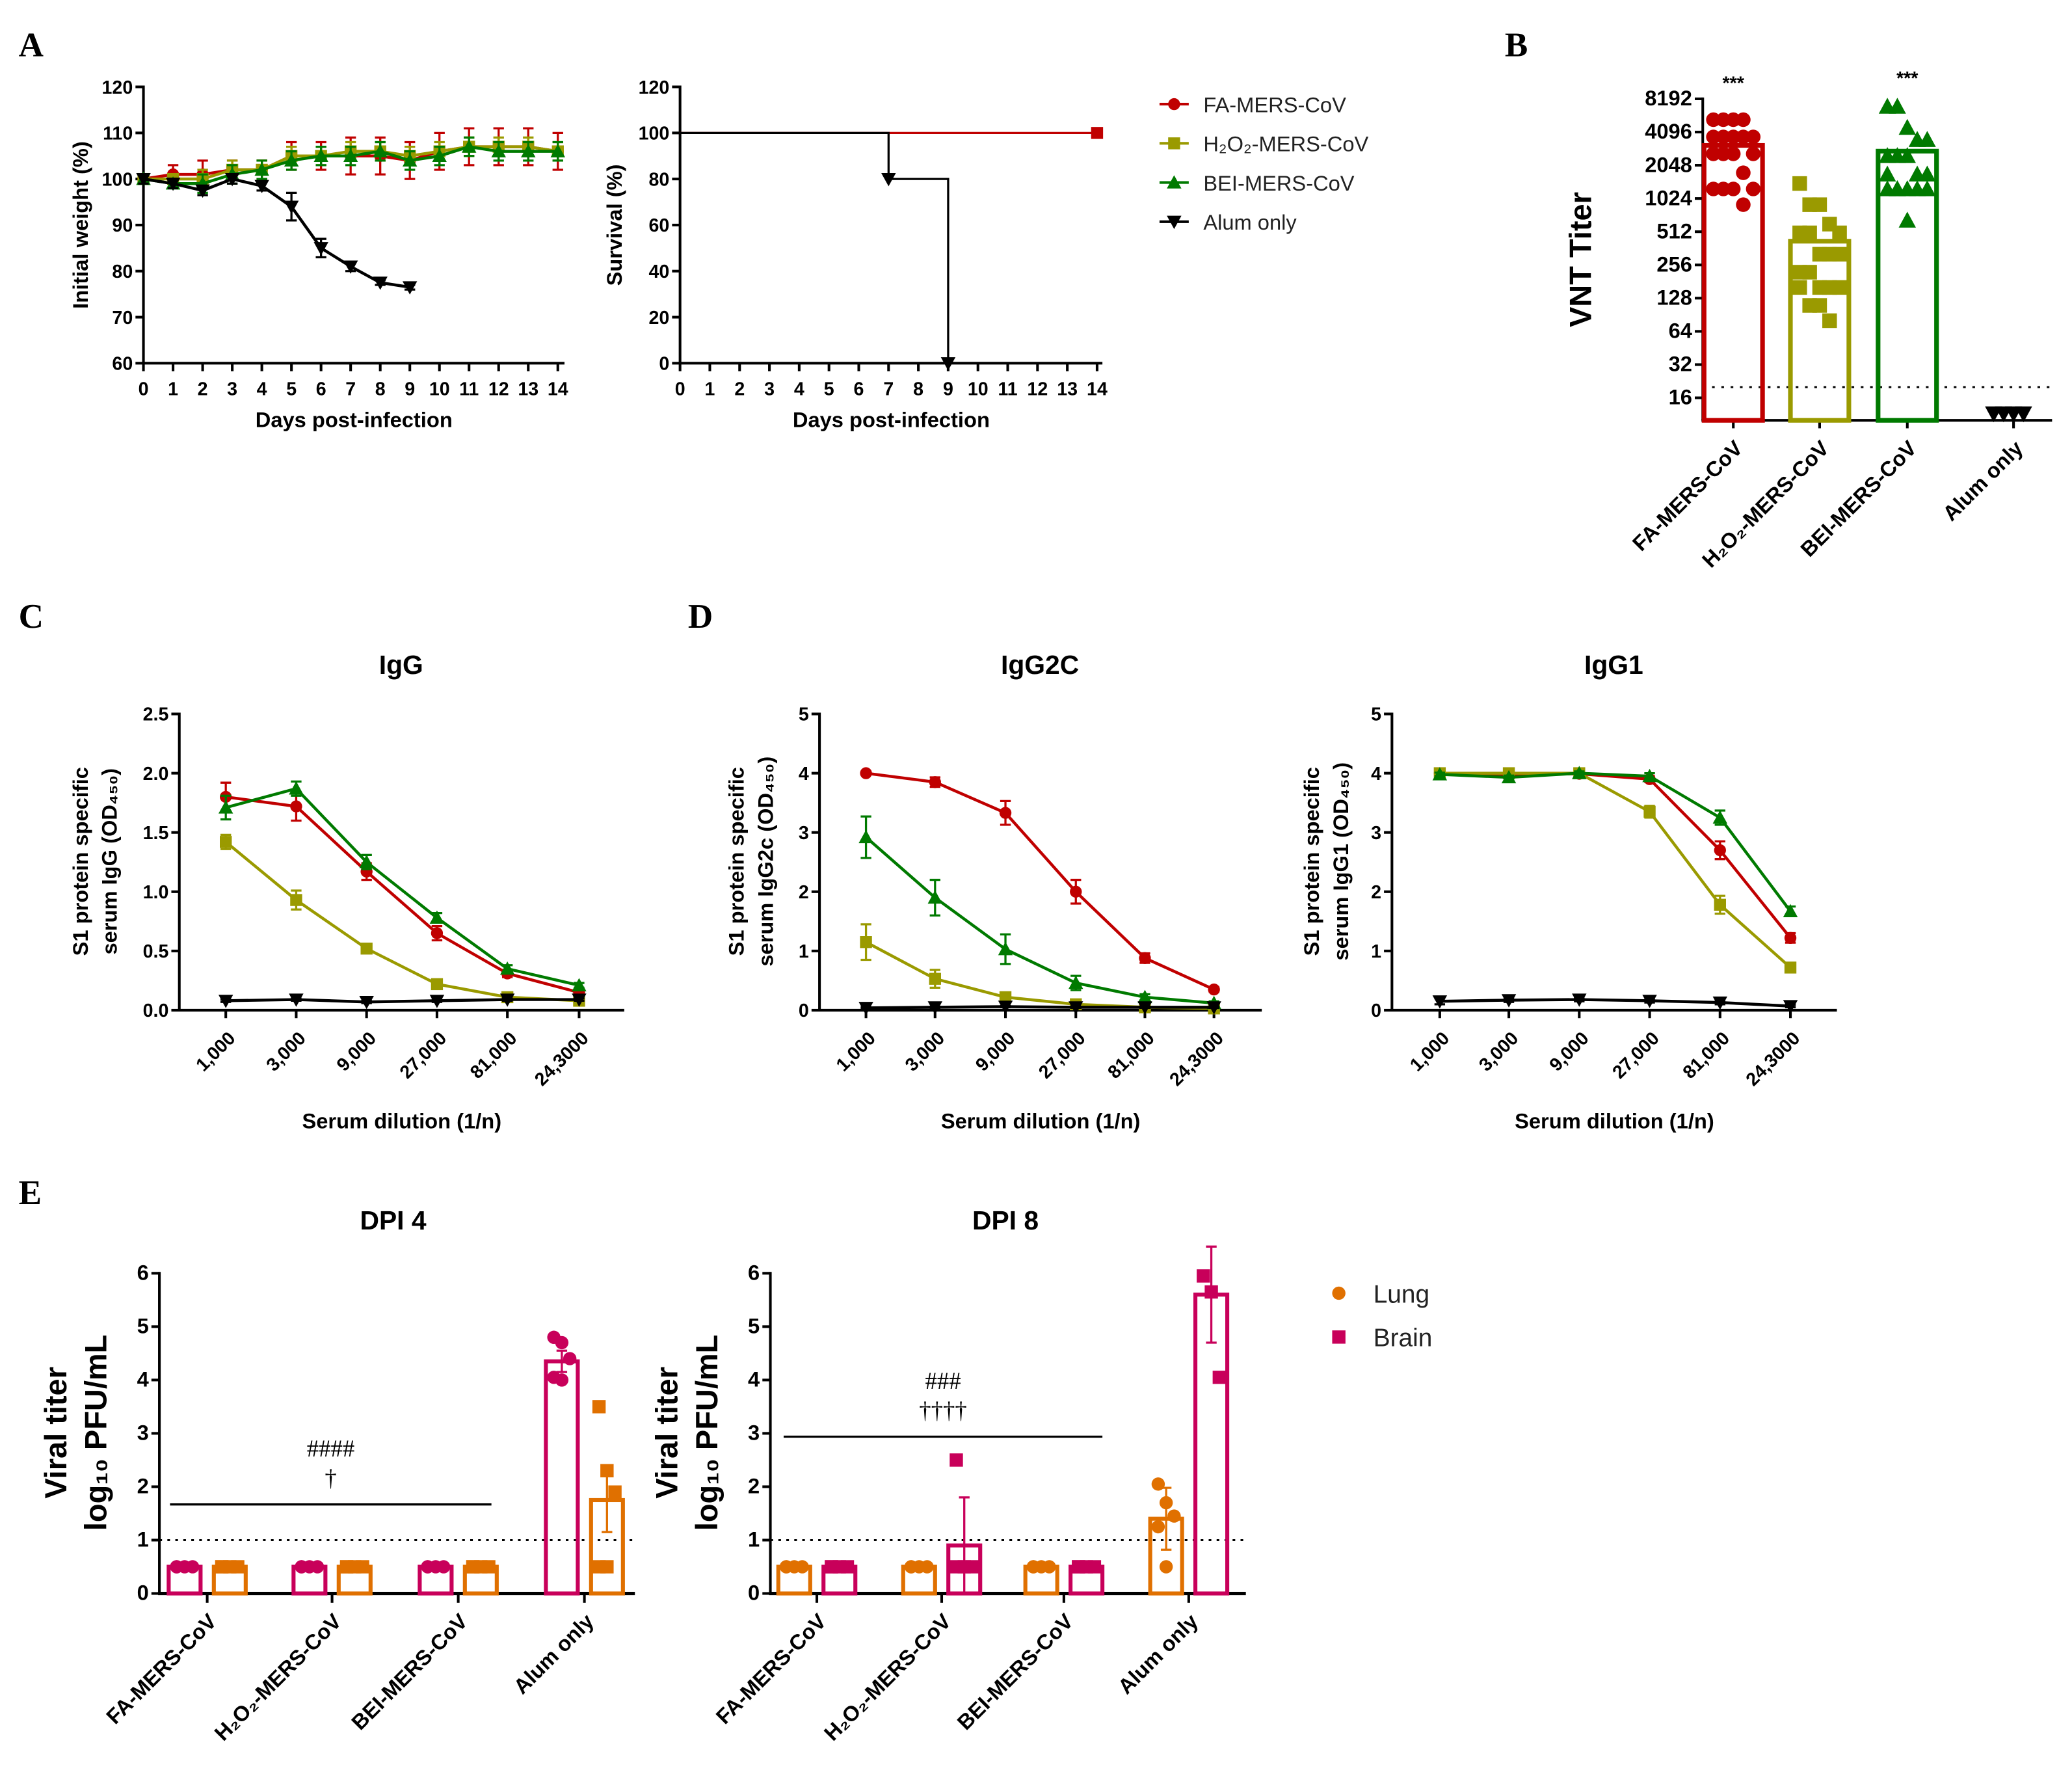 The height and width of the screenshot is (1772, 2072). What do you see at coordinates (118, 179) in the screenshot?
I see `y-tick-label: 100` at bounding box center [118, 179].